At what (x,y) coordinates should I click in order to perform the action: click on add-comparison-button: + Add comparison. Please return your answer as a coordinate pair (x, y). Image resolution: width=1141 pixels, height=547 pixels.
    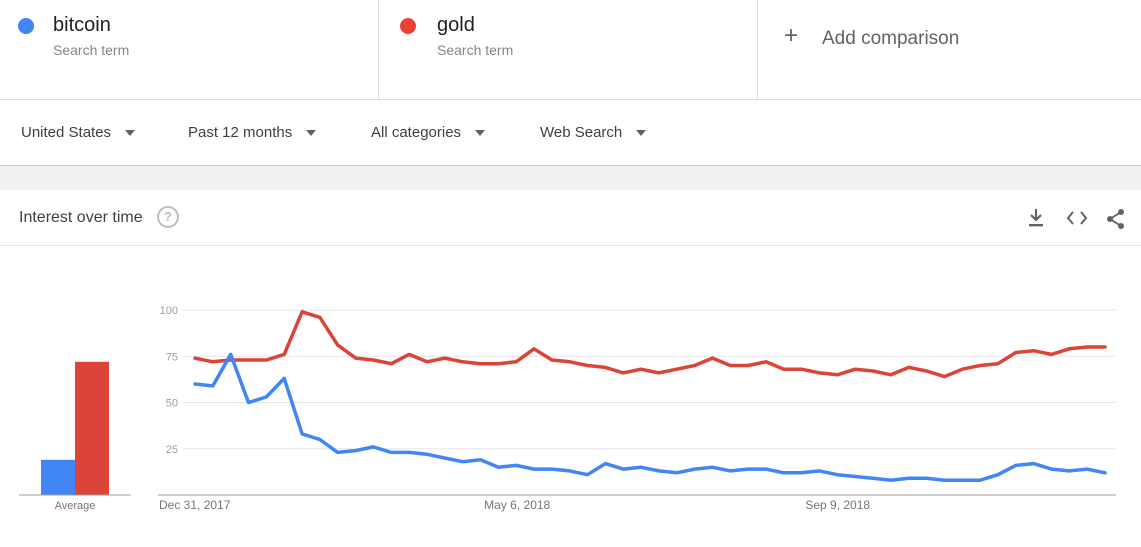
    Looking at the image, I should click on (949, 49).